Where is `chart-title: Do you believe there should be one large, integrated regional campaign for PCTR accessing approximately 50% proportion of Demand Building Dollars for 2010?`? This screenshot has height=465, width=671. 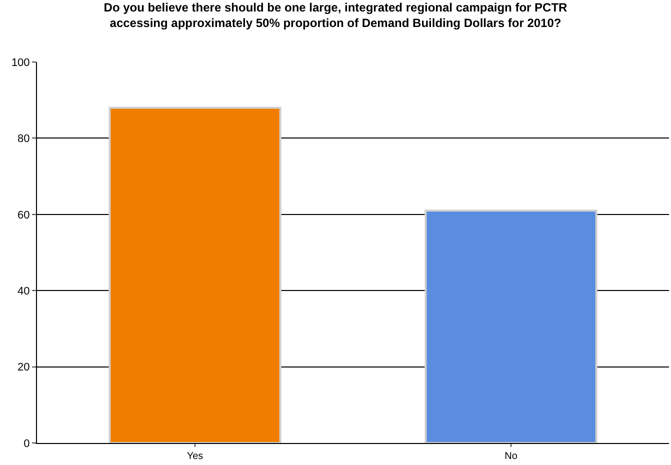
chart-title: Do you believe there should be one large, integrated regional campaign for PCTR accessing approximately 50% proportion of Demand Building Dollars for 2010? is located at coordinates (336, 15).